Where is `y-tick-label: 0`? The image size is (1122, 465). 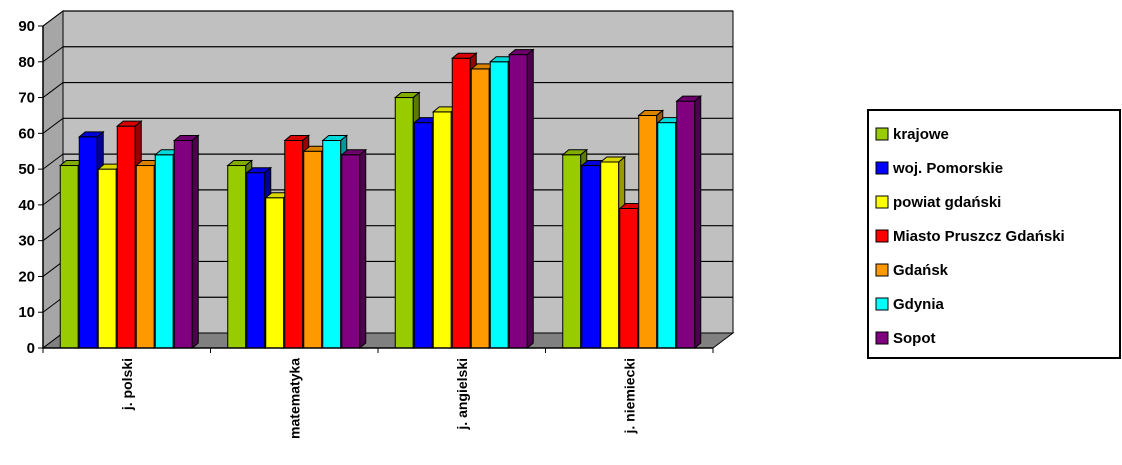 y-tick-label: 0 is located at coordinates (31, 348).